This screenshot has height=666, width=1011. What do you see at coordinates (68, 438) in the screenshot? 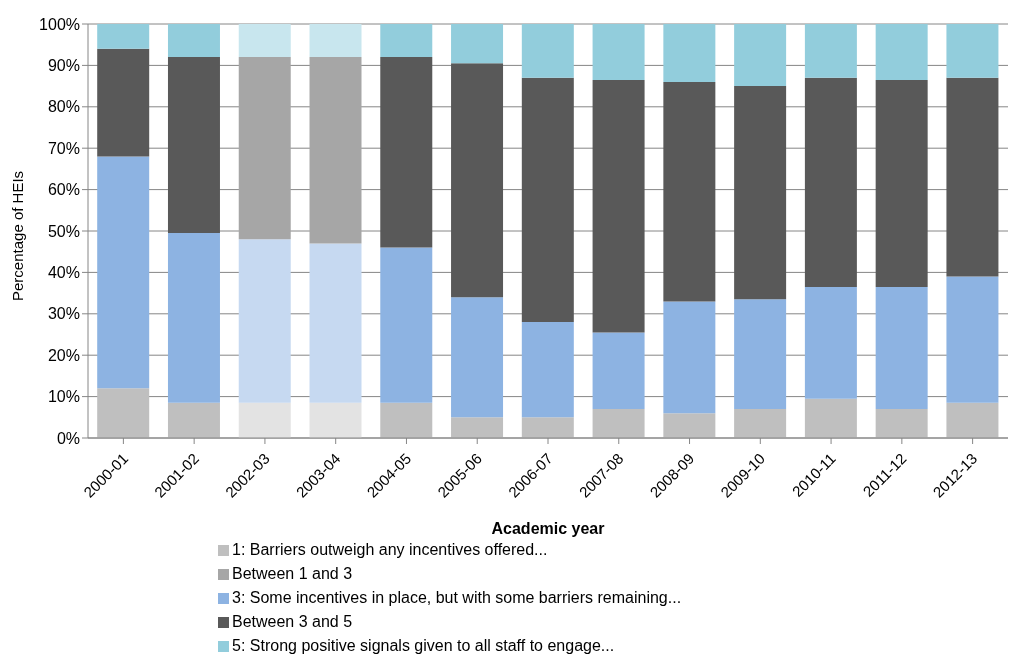
I see `y-tick-label: 0%` at bounding box center [68, 438].